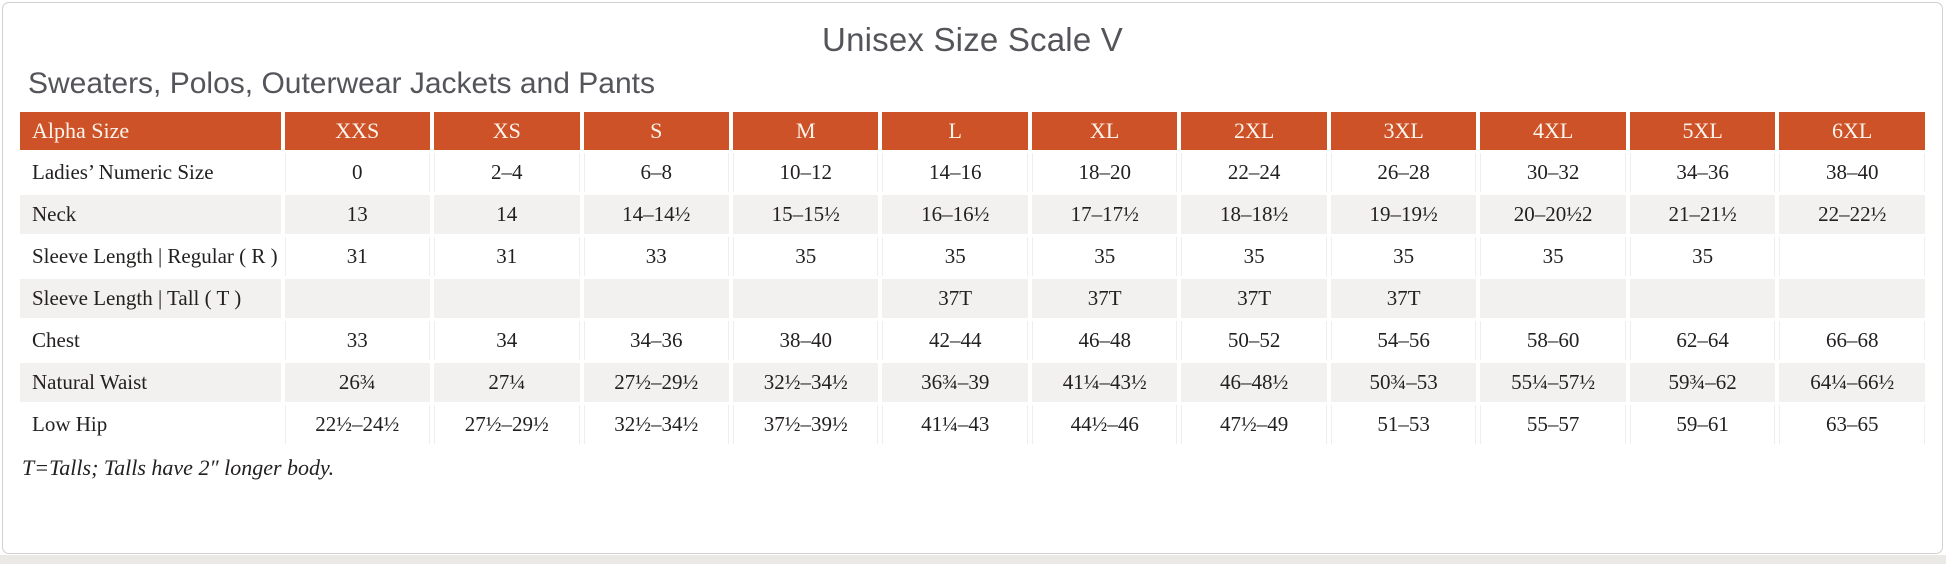  Describe the element at coordinates (1702, 382) in the screenshot. I see `size-value-cell: 59¾–62` at that location.